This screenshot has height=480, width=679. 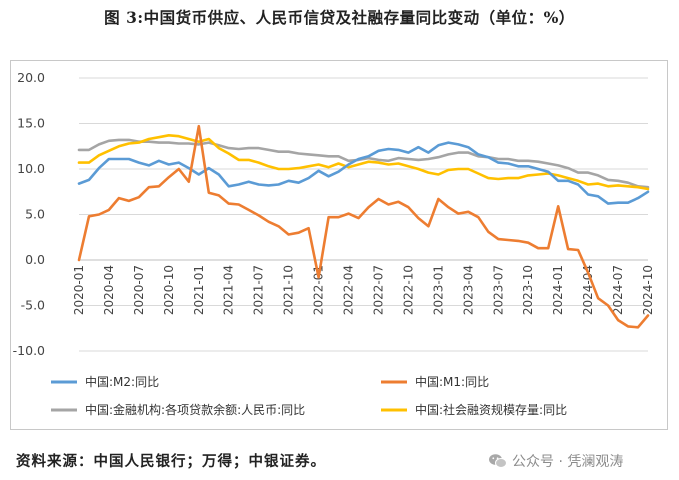 I want to click on x-tick-label: 2022-01, so click(x=319, y=290).